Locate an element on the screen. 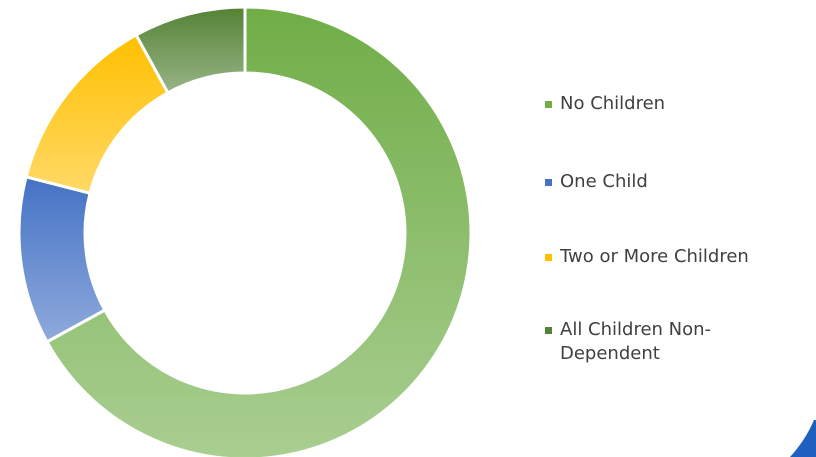 This screenshot has width=816, height=457. doughnut-slice-two-or-more-children is located at coordinates (97, 114).